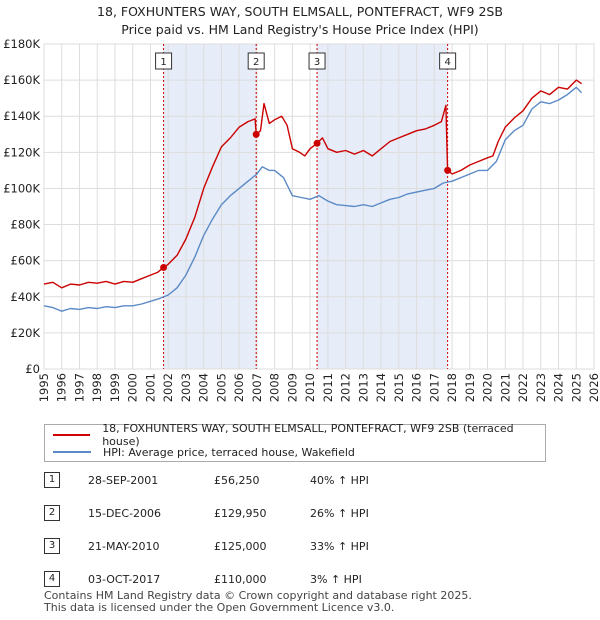  Describe the element at coordinates (52, 513) in the screenshot. I see `sale-number-badge: 2` at that location.